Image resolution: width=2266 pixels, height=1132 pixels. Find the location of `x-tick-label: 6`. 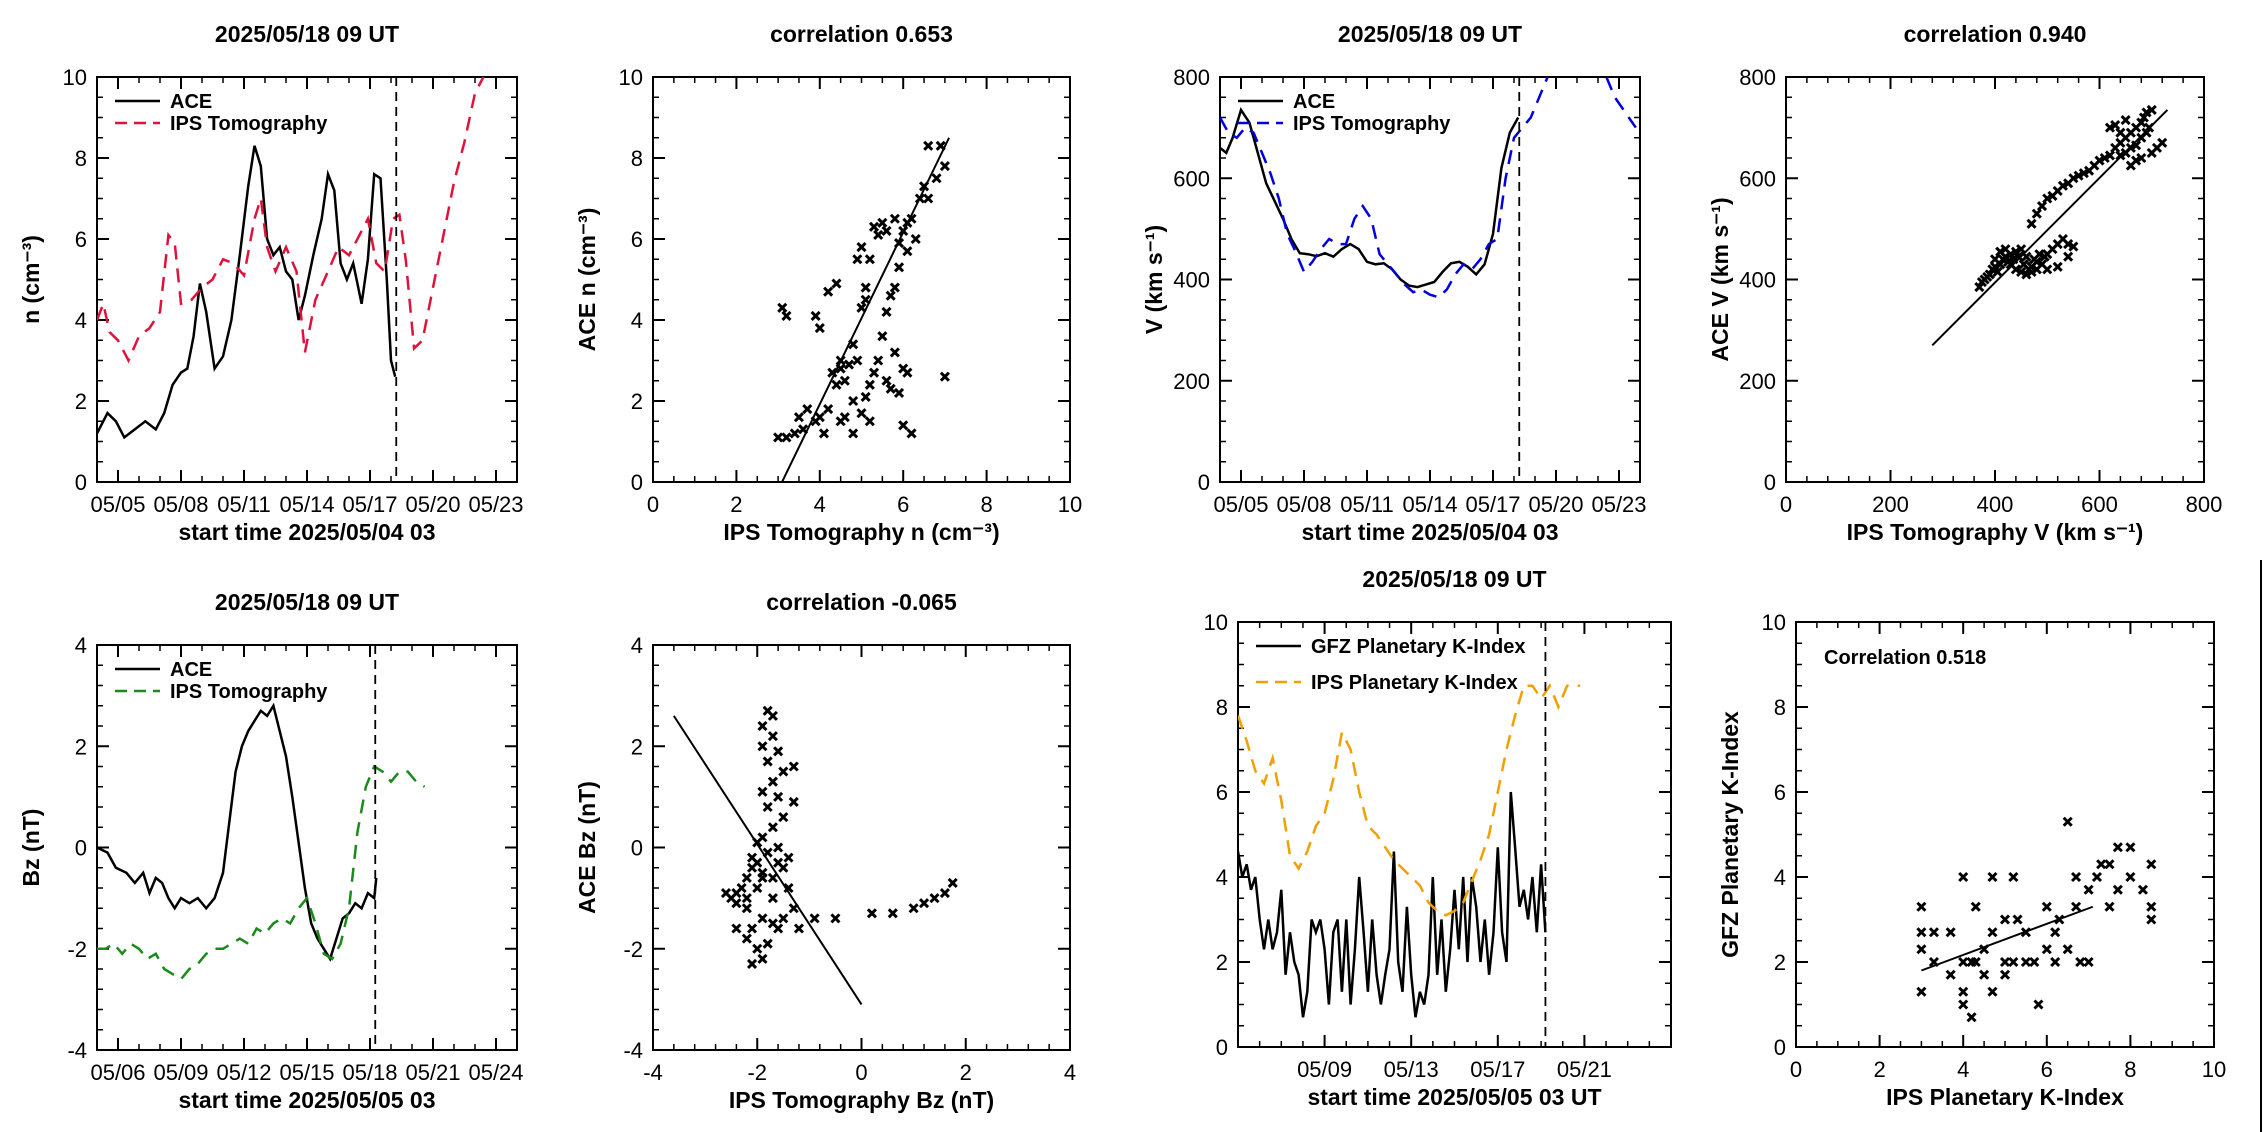

x-tick-label: 6 is located at coordinates (2047, 1069).